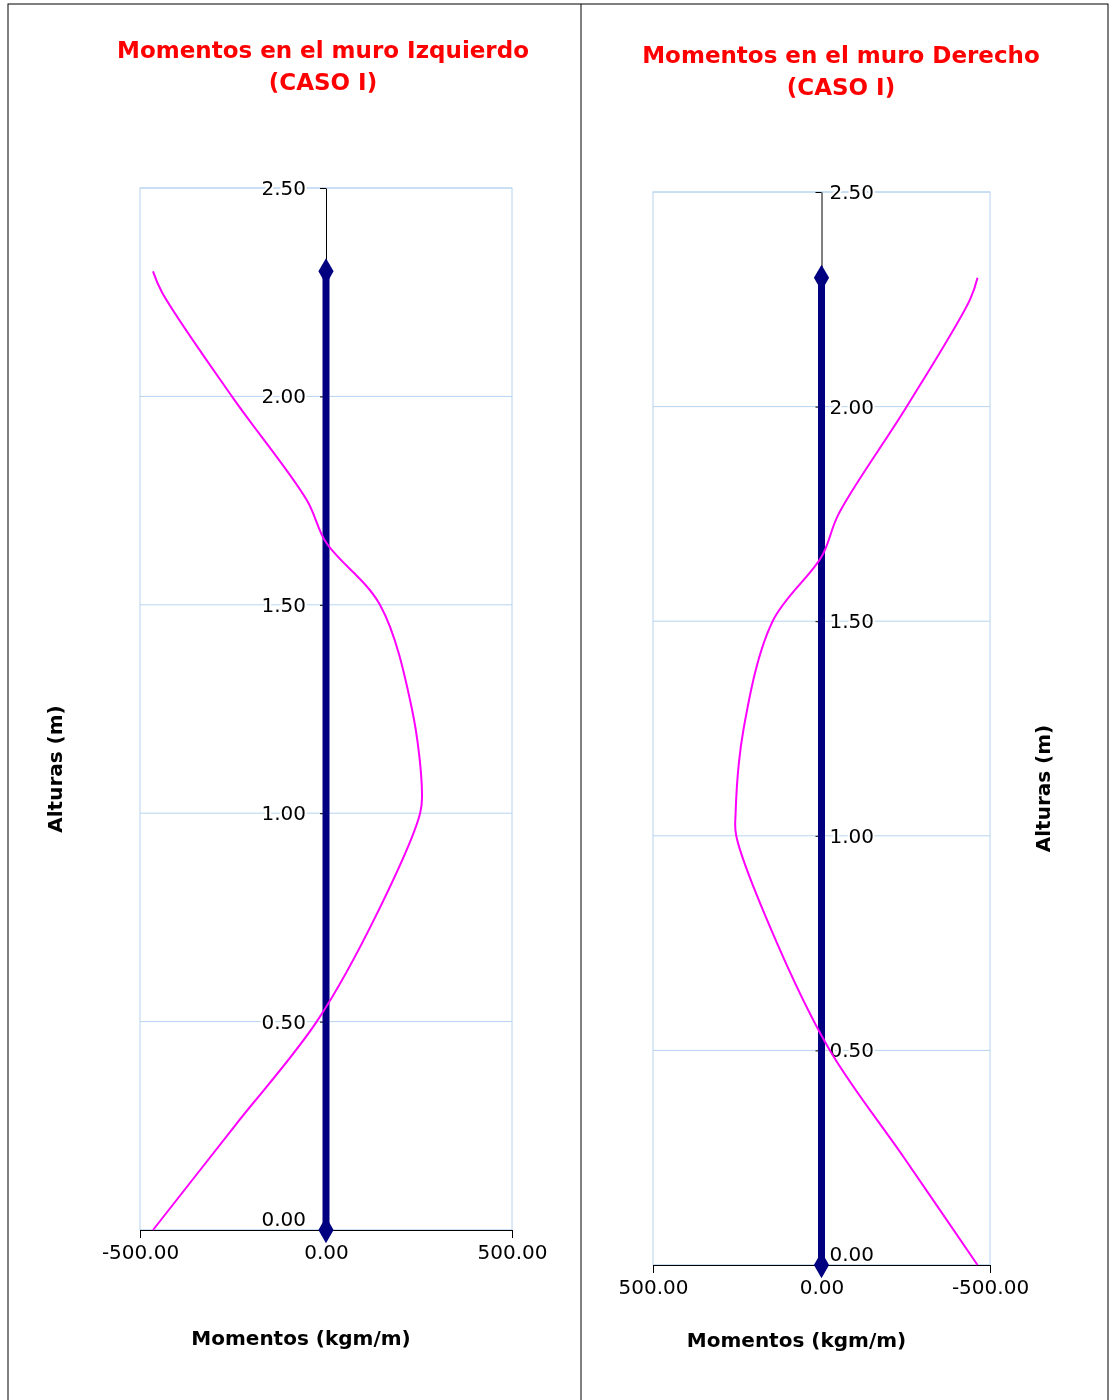  I want to click on y-tick-label: 0.00, so click(283, 1219).